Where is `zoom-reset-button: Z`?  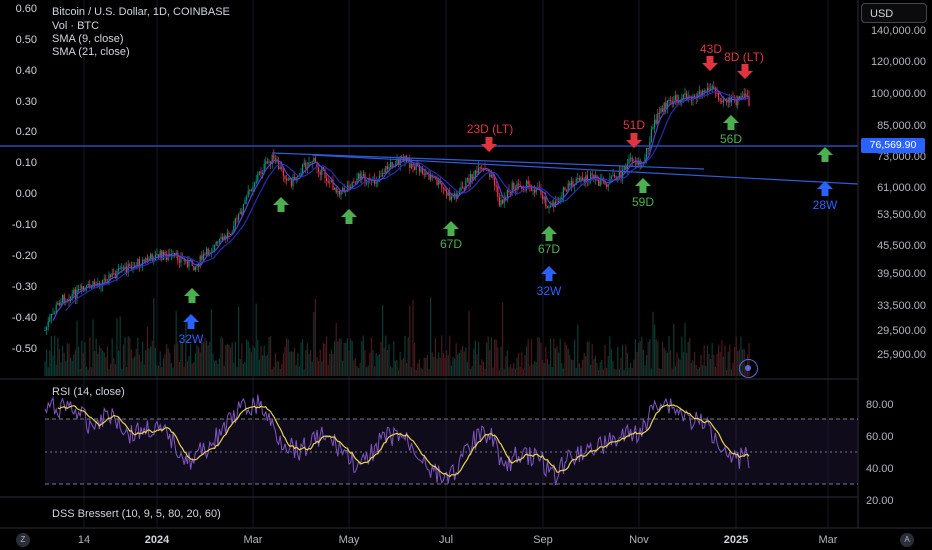
zoom-reset-button: Z is located at coordinates (23, 540).